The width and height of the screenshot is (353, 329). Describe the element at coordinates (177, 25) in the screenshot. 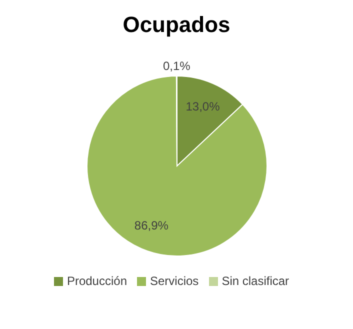

I see `chart-title: Ocupados` at that location.